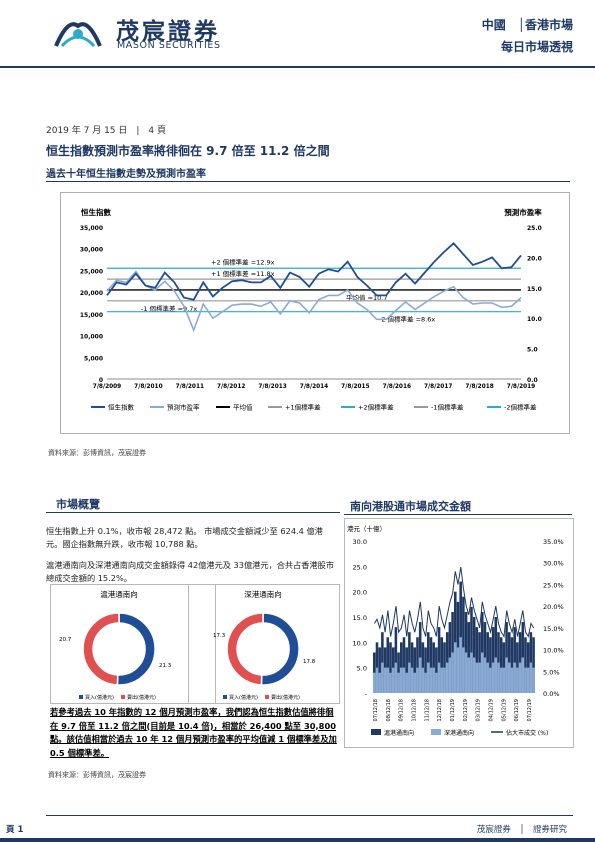 This screenshot has height=842, width=595. What do you see at coordinates (492, 710) in the screenshot?
I see `southbound-x-tick: 04/12/19` at bounding box center [492, 710].